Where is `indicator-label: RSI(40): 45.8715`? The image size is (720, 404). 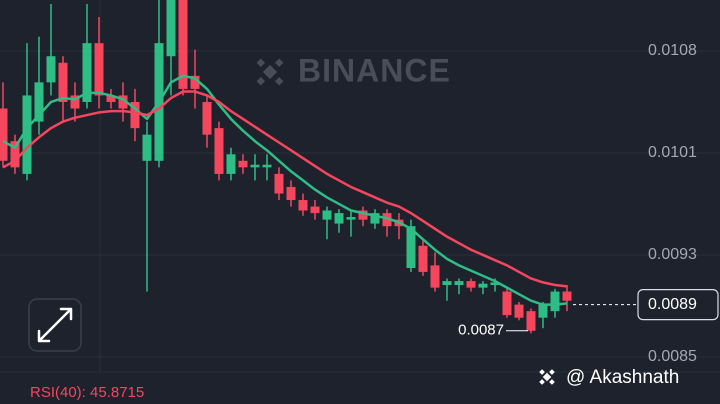
indicator-label: RSI(40): 45.8715 is located at coordinates (87, 392).